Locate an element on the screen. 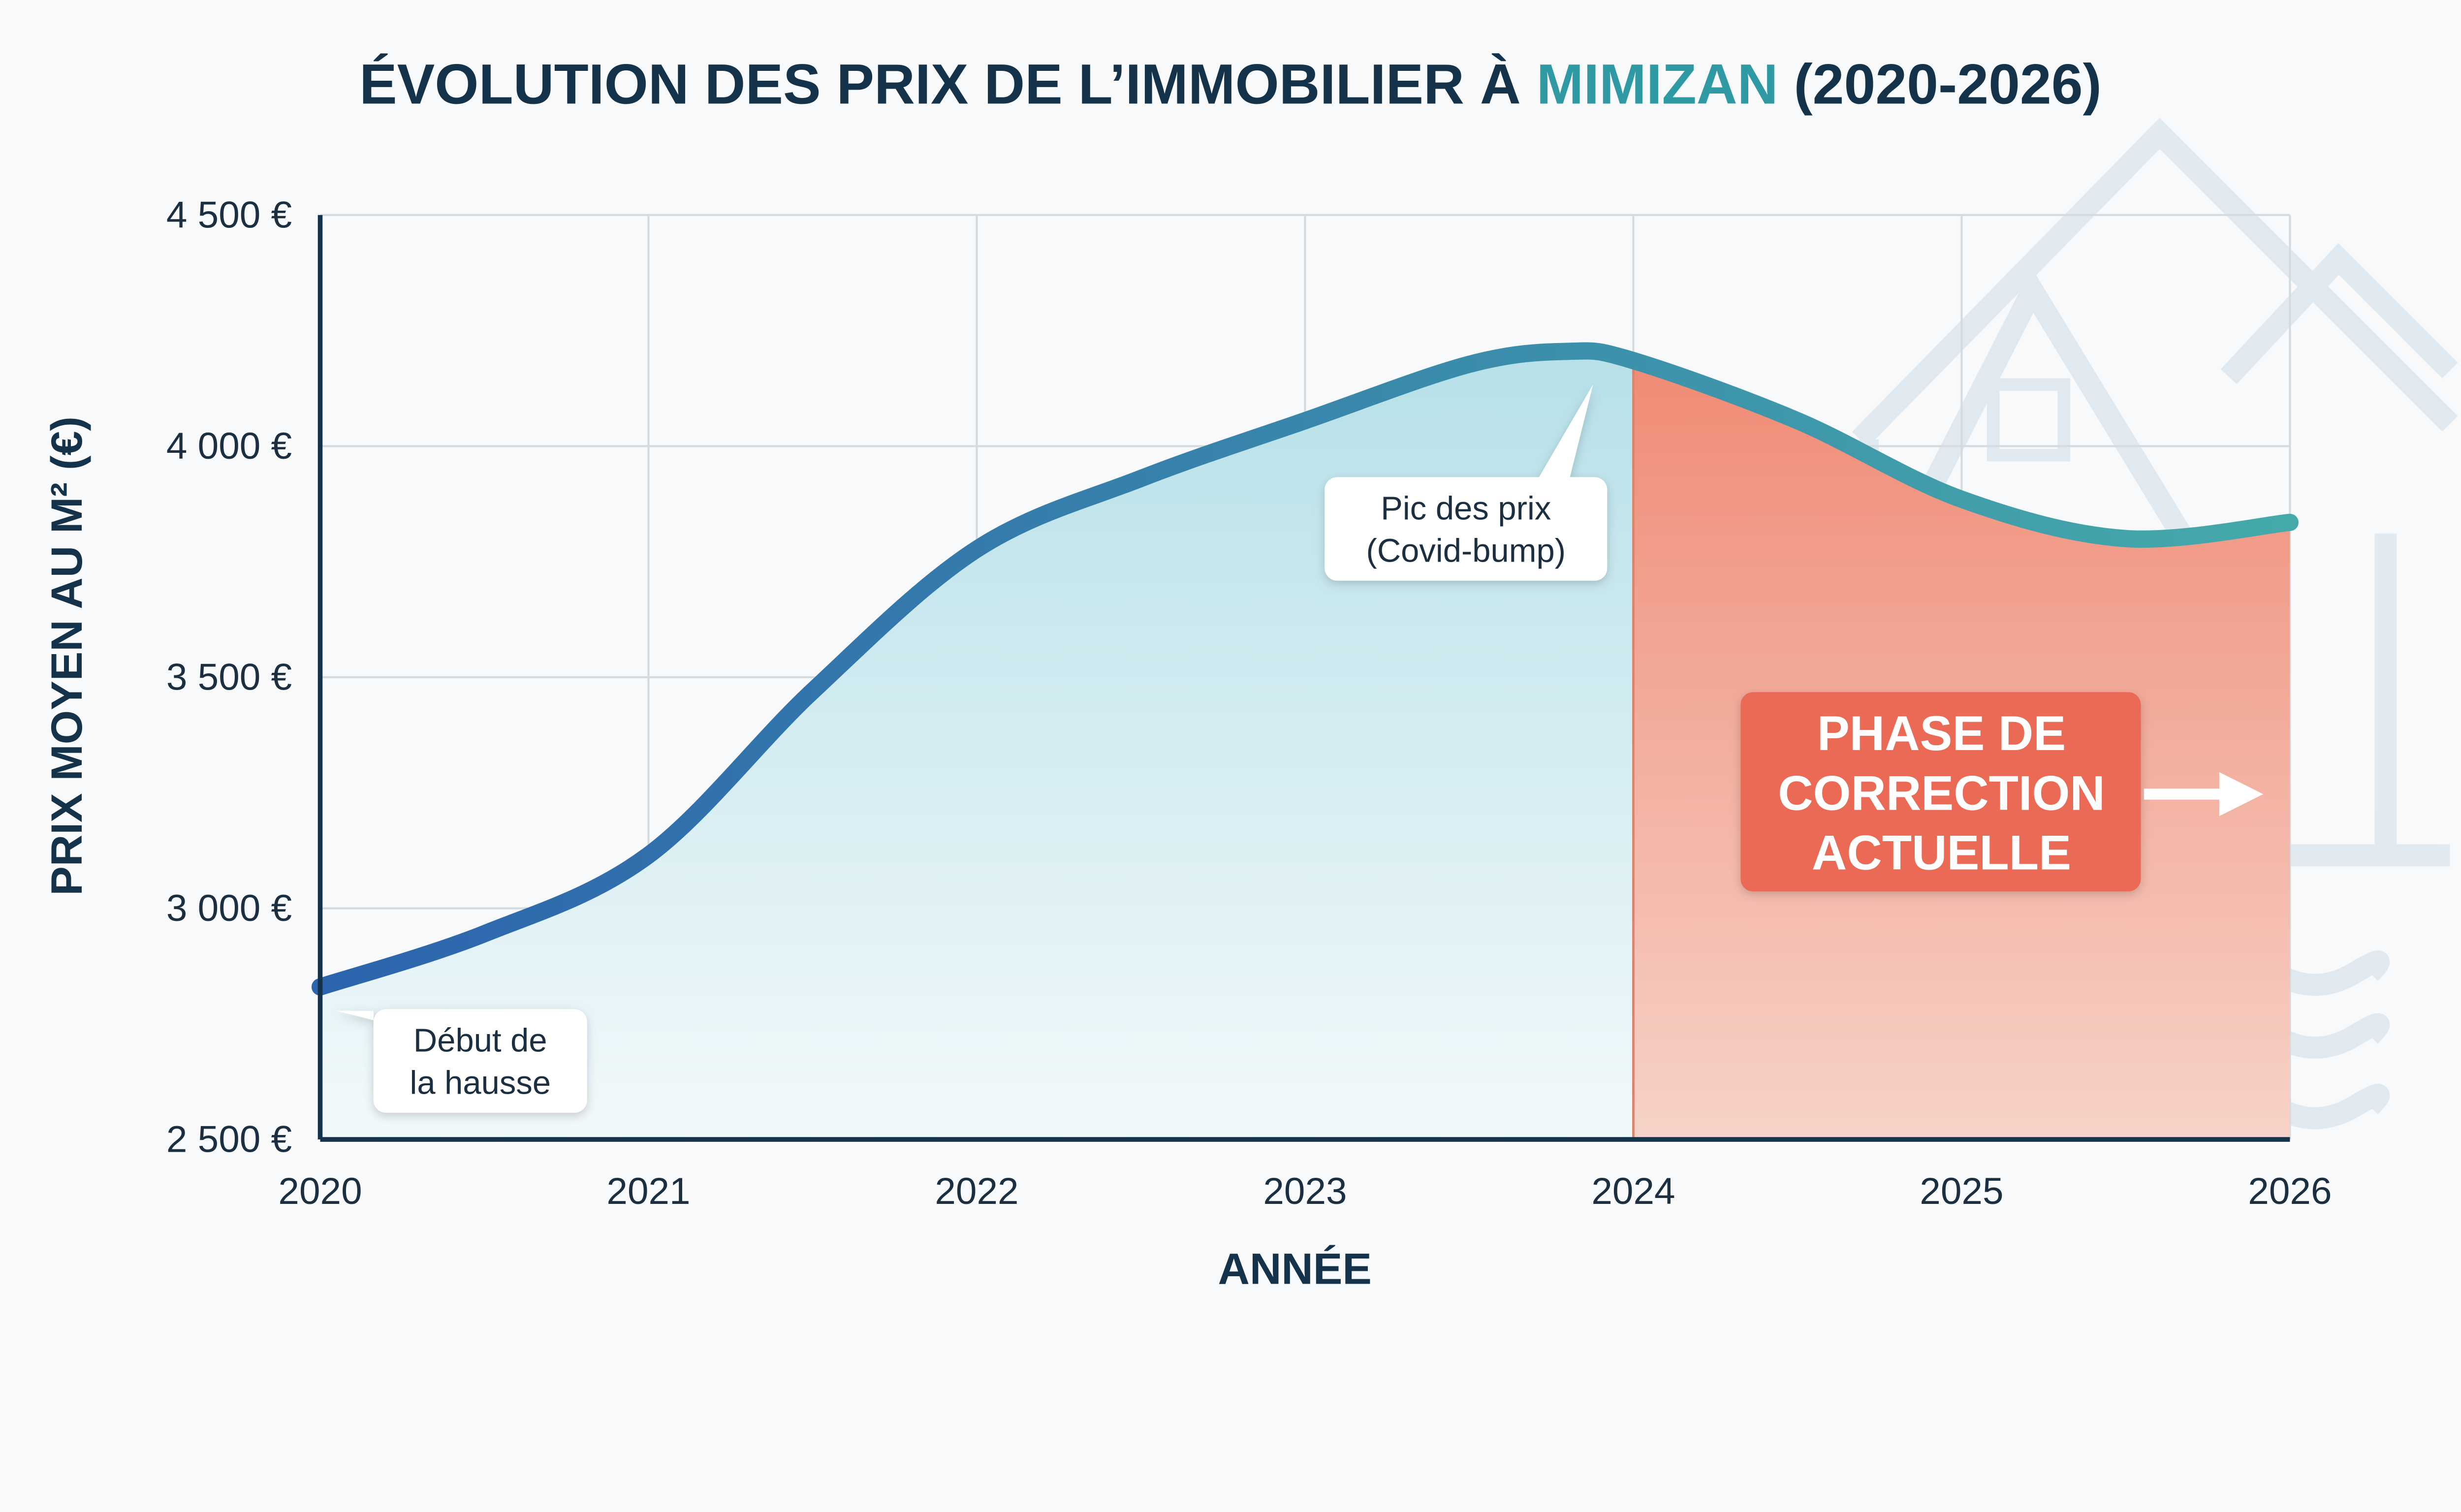  x-tick-label: 2026 is located at coordinates (2290, 1191).